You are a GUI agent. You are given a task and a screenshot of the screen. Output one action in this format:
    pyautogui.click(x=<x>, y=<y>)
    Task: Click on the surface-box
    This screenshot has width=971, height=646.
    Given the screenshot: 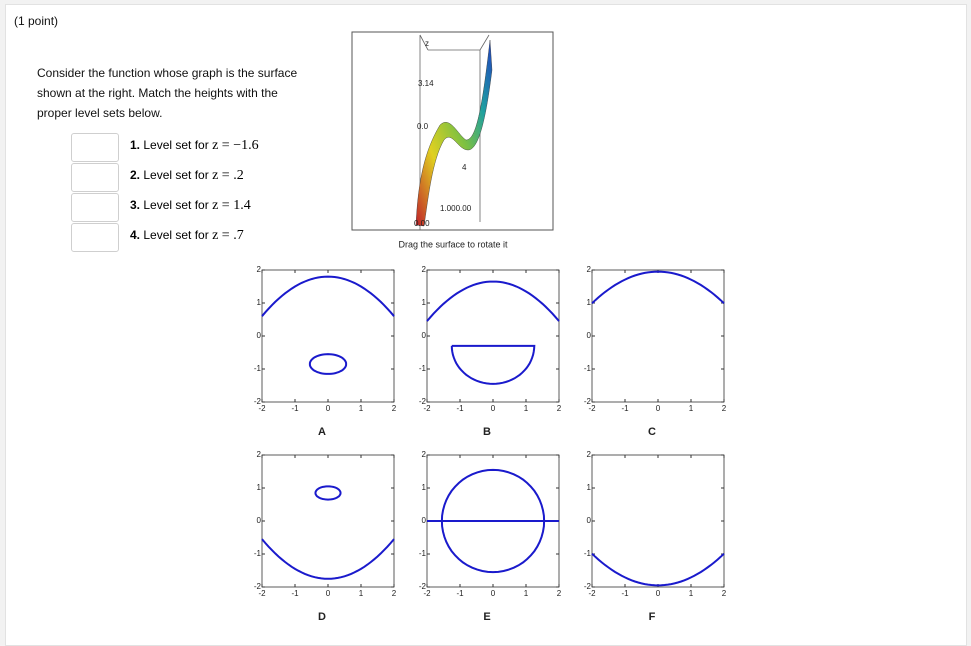 What is the action you would take?
    pyautogui.click(x=454, y=132)
    